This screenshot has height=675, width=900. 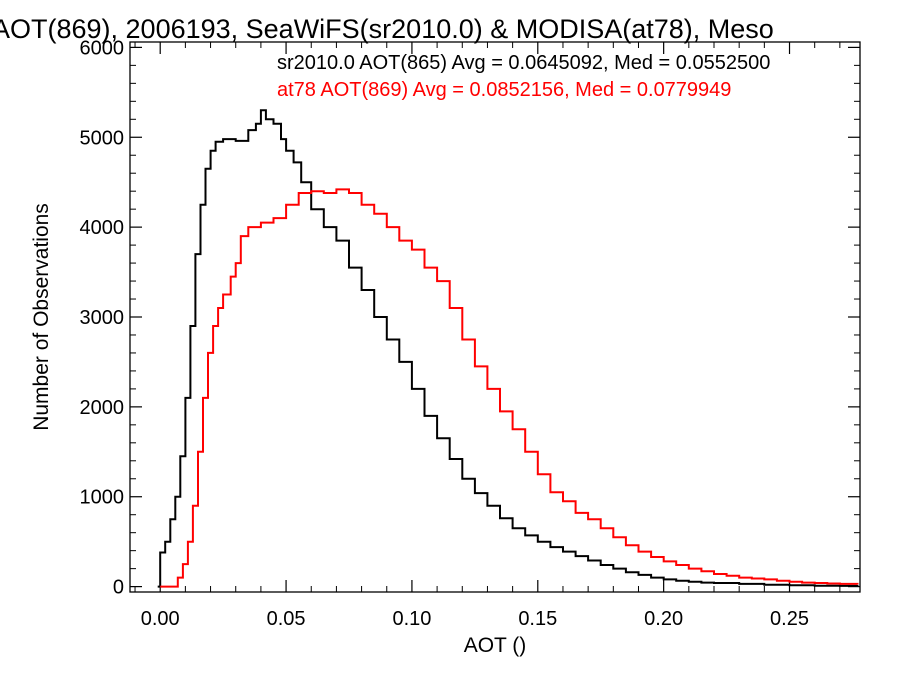 What do you see at coordinates (160, 619) in the screenshot?
I see `x-tick-label: 0.00` at bounding box center [160, 619].